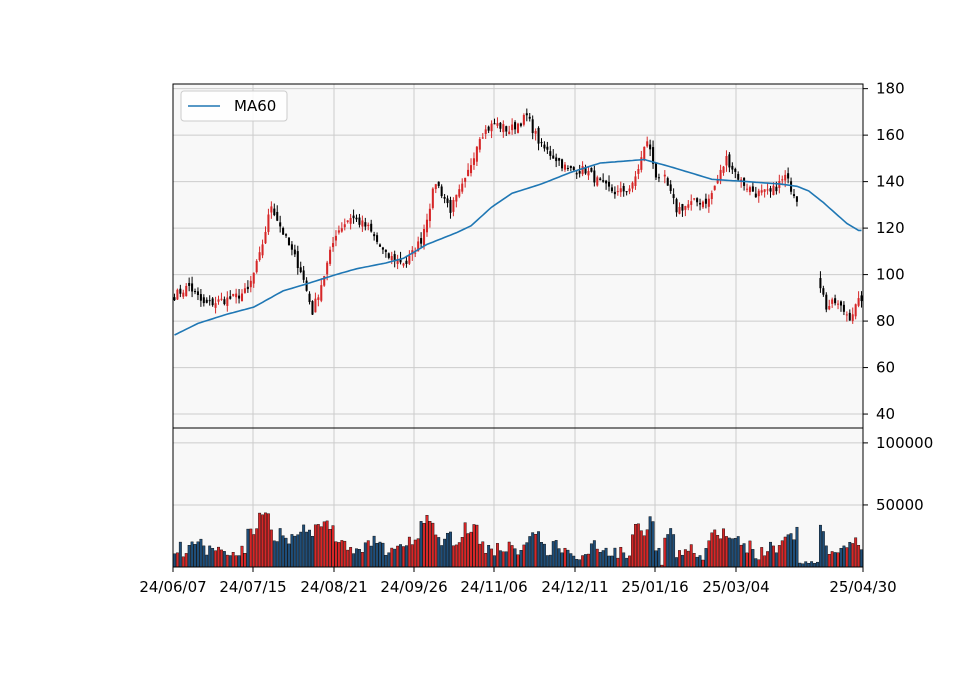 The image size is (960, 690). Describe the element at coordinates (252, 587) in the screenshot. I see `x-tick-label: 24/07/15` at that location.